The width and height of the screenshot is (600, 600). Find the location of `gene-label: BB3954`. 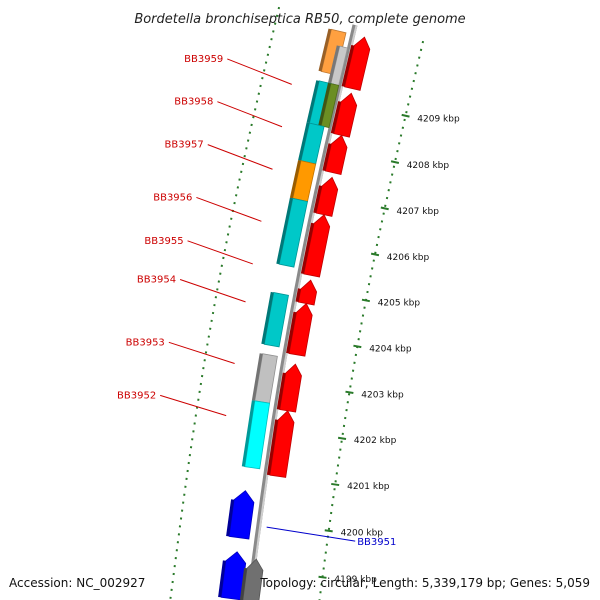

gene-label: BB3954 is located at coordinates (156, 280).